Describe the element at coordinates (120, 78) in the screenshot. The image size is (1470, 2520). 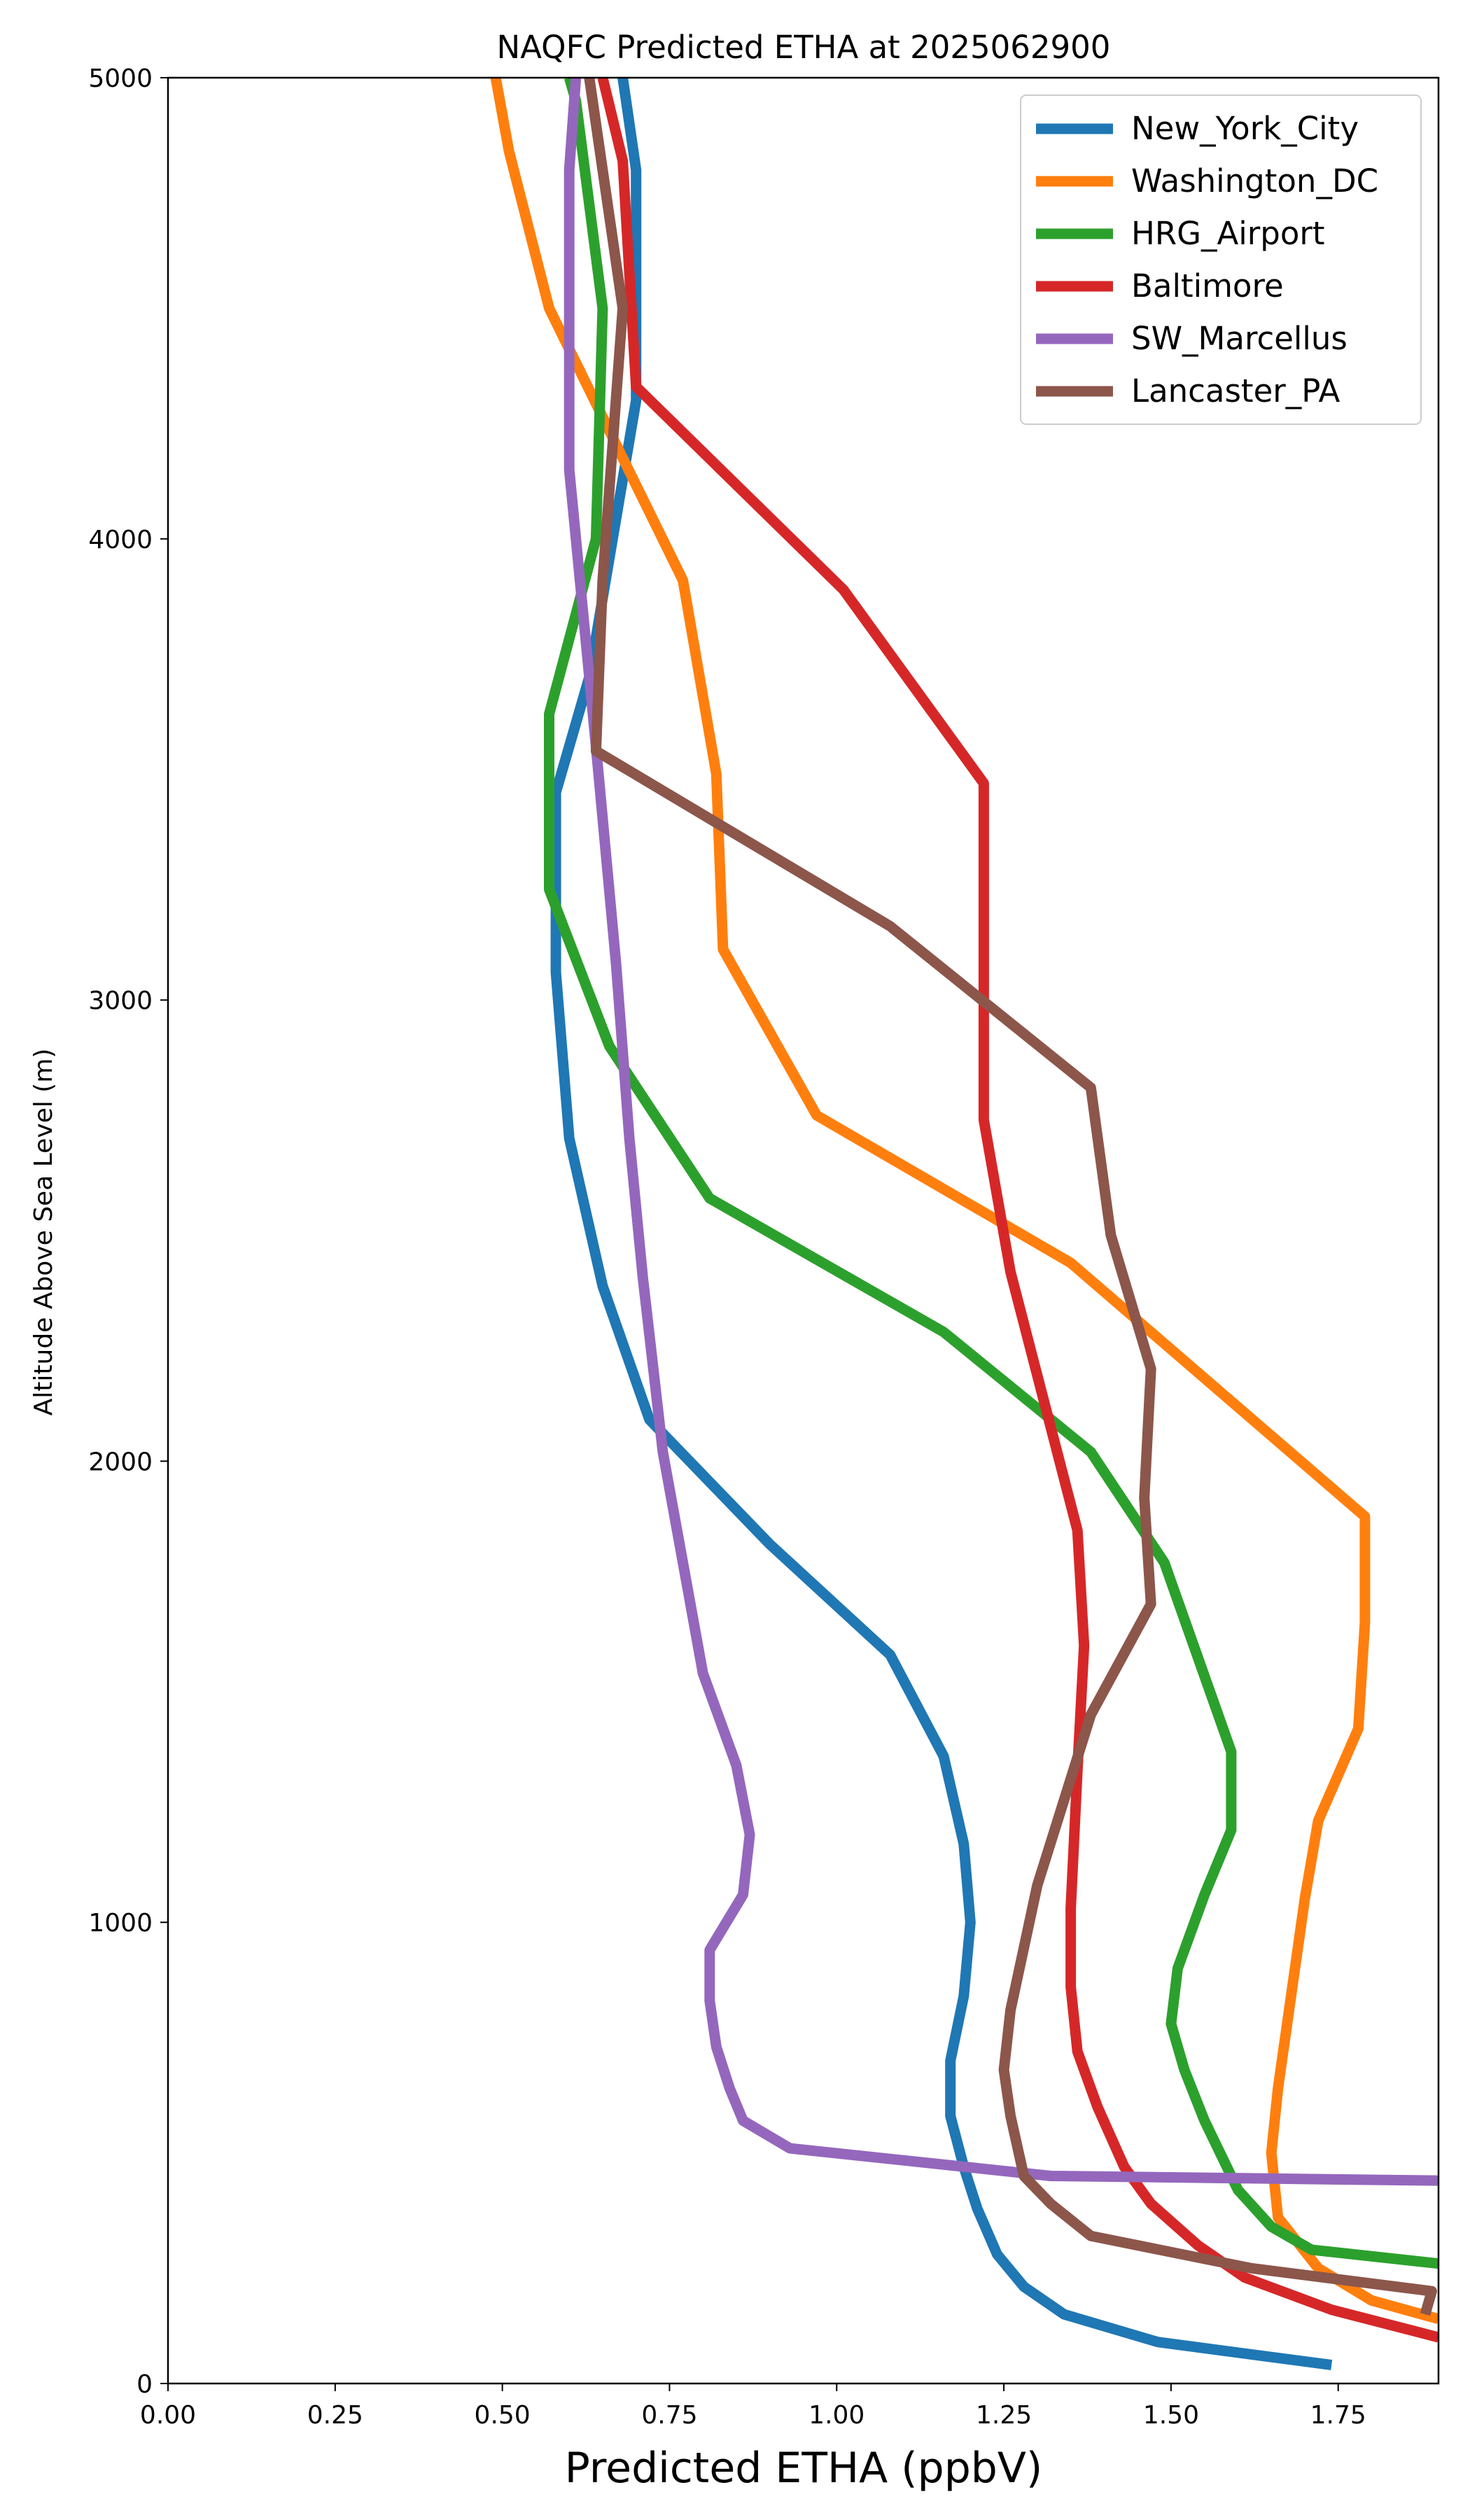
I see `y-tick-label: 5000` at that location.